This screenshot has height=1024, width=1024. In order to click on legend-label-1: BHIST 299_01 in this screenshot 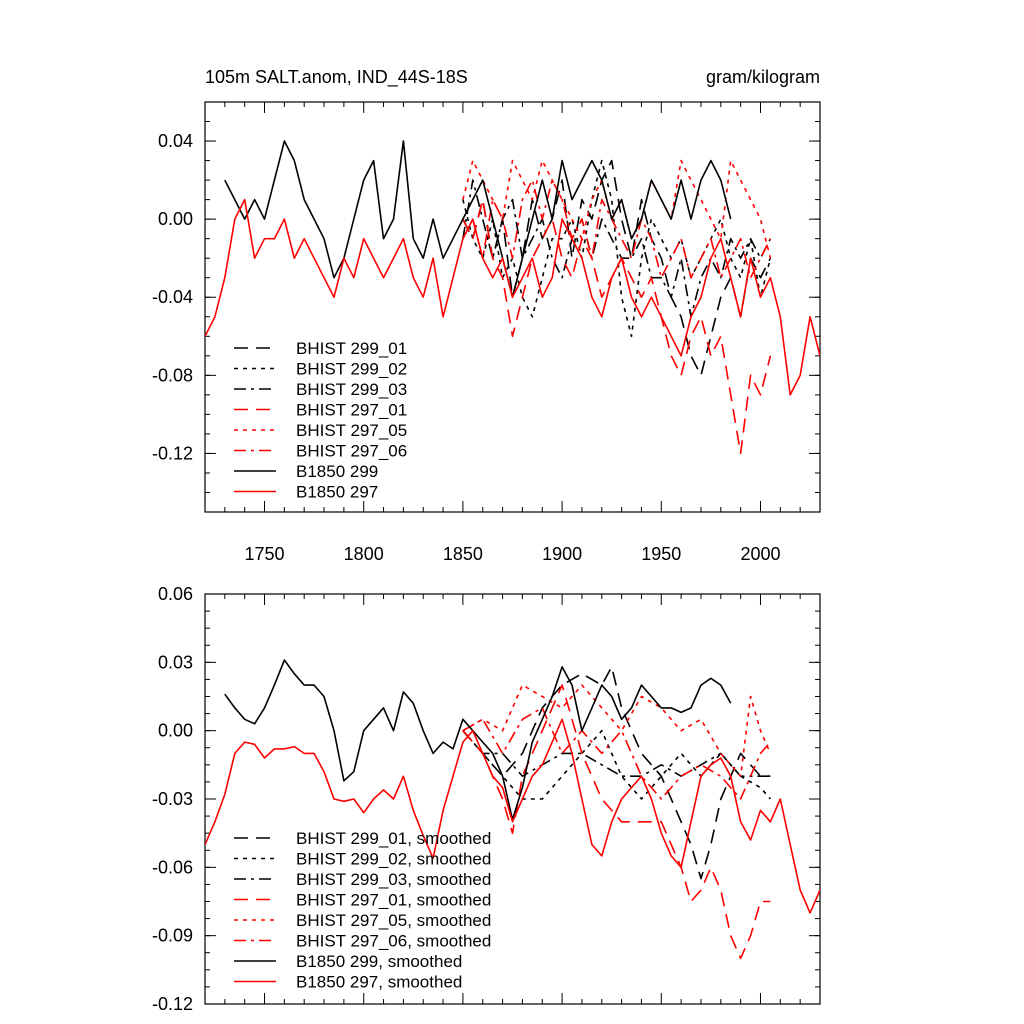, I will do `click(351, 348)`.